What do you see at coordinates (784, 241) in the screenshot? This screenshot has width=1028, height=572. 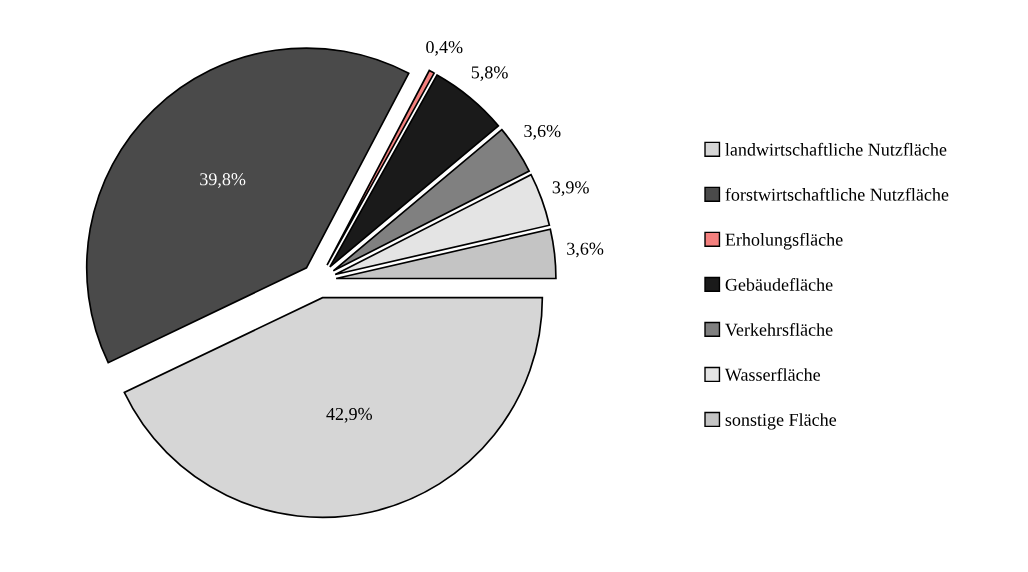 I see `legend-label: Erholungsfläche` at bounding box center [784, 241].